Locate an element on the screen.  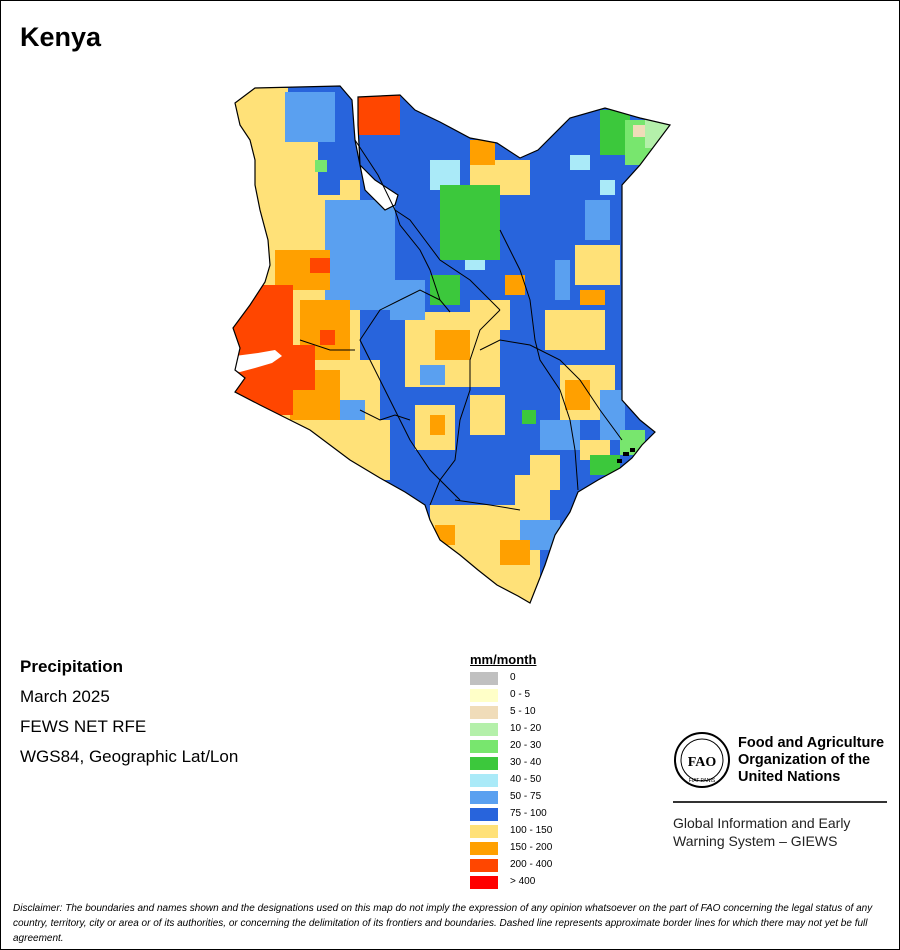
legend-label: 30 - 40 is located at coordinates (526, 762).